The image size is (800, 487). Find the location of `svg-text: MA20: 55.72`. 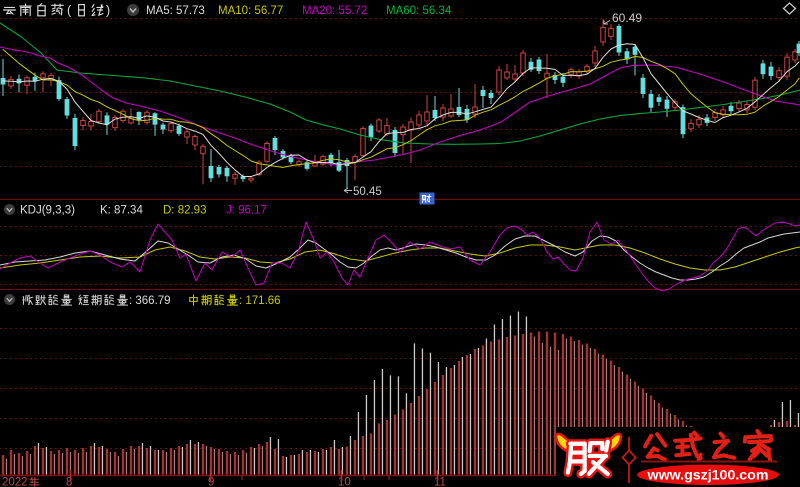

svg-text: MA20: 55.72 is located at coordinates (334, 11).